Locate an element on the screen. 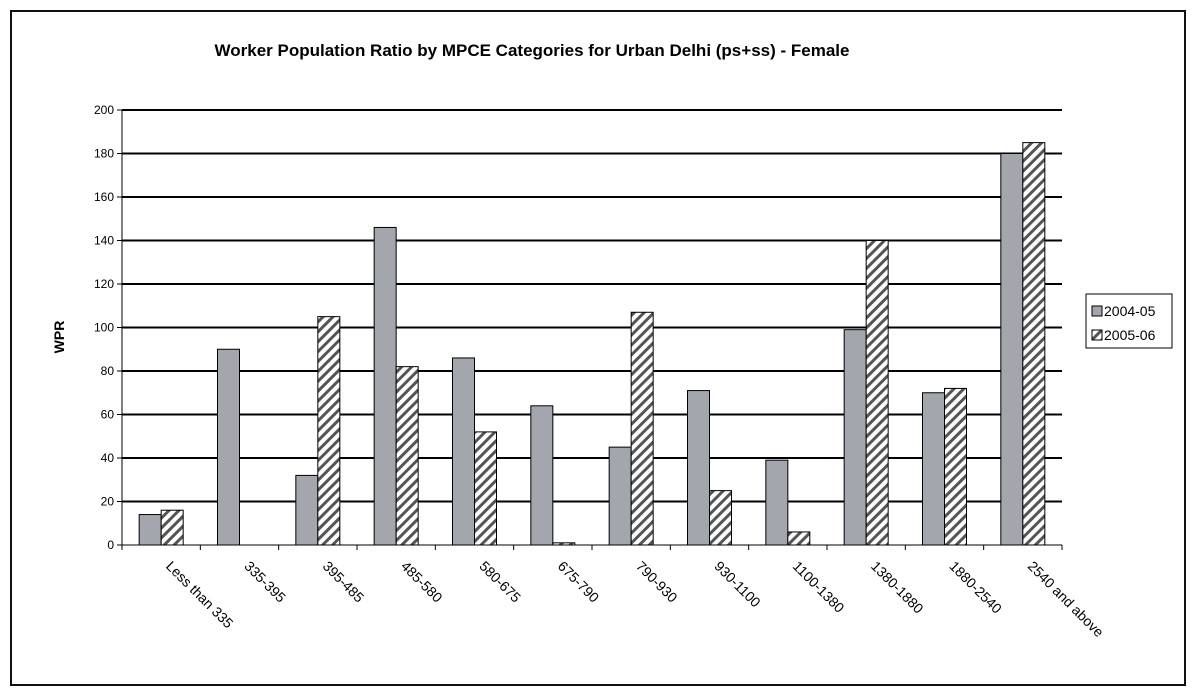 This screenshot has height=690, width=1198. y-tick-label: 140 is located at coordinates (104, 241).